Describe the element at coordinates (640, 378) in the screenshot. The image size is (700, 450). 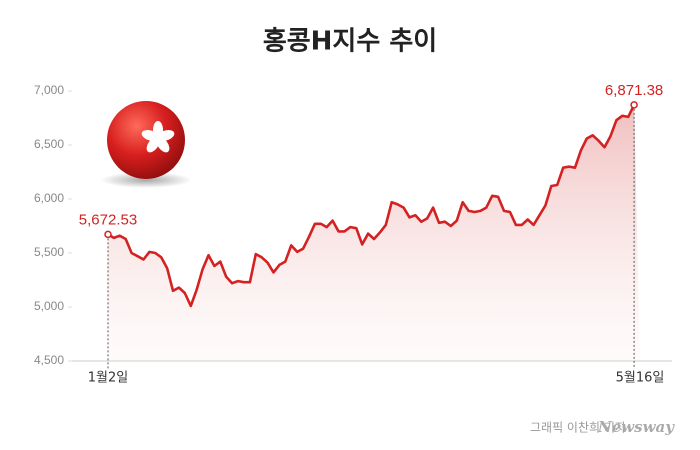
I see `x-tick-label: 5월16일` at that location.